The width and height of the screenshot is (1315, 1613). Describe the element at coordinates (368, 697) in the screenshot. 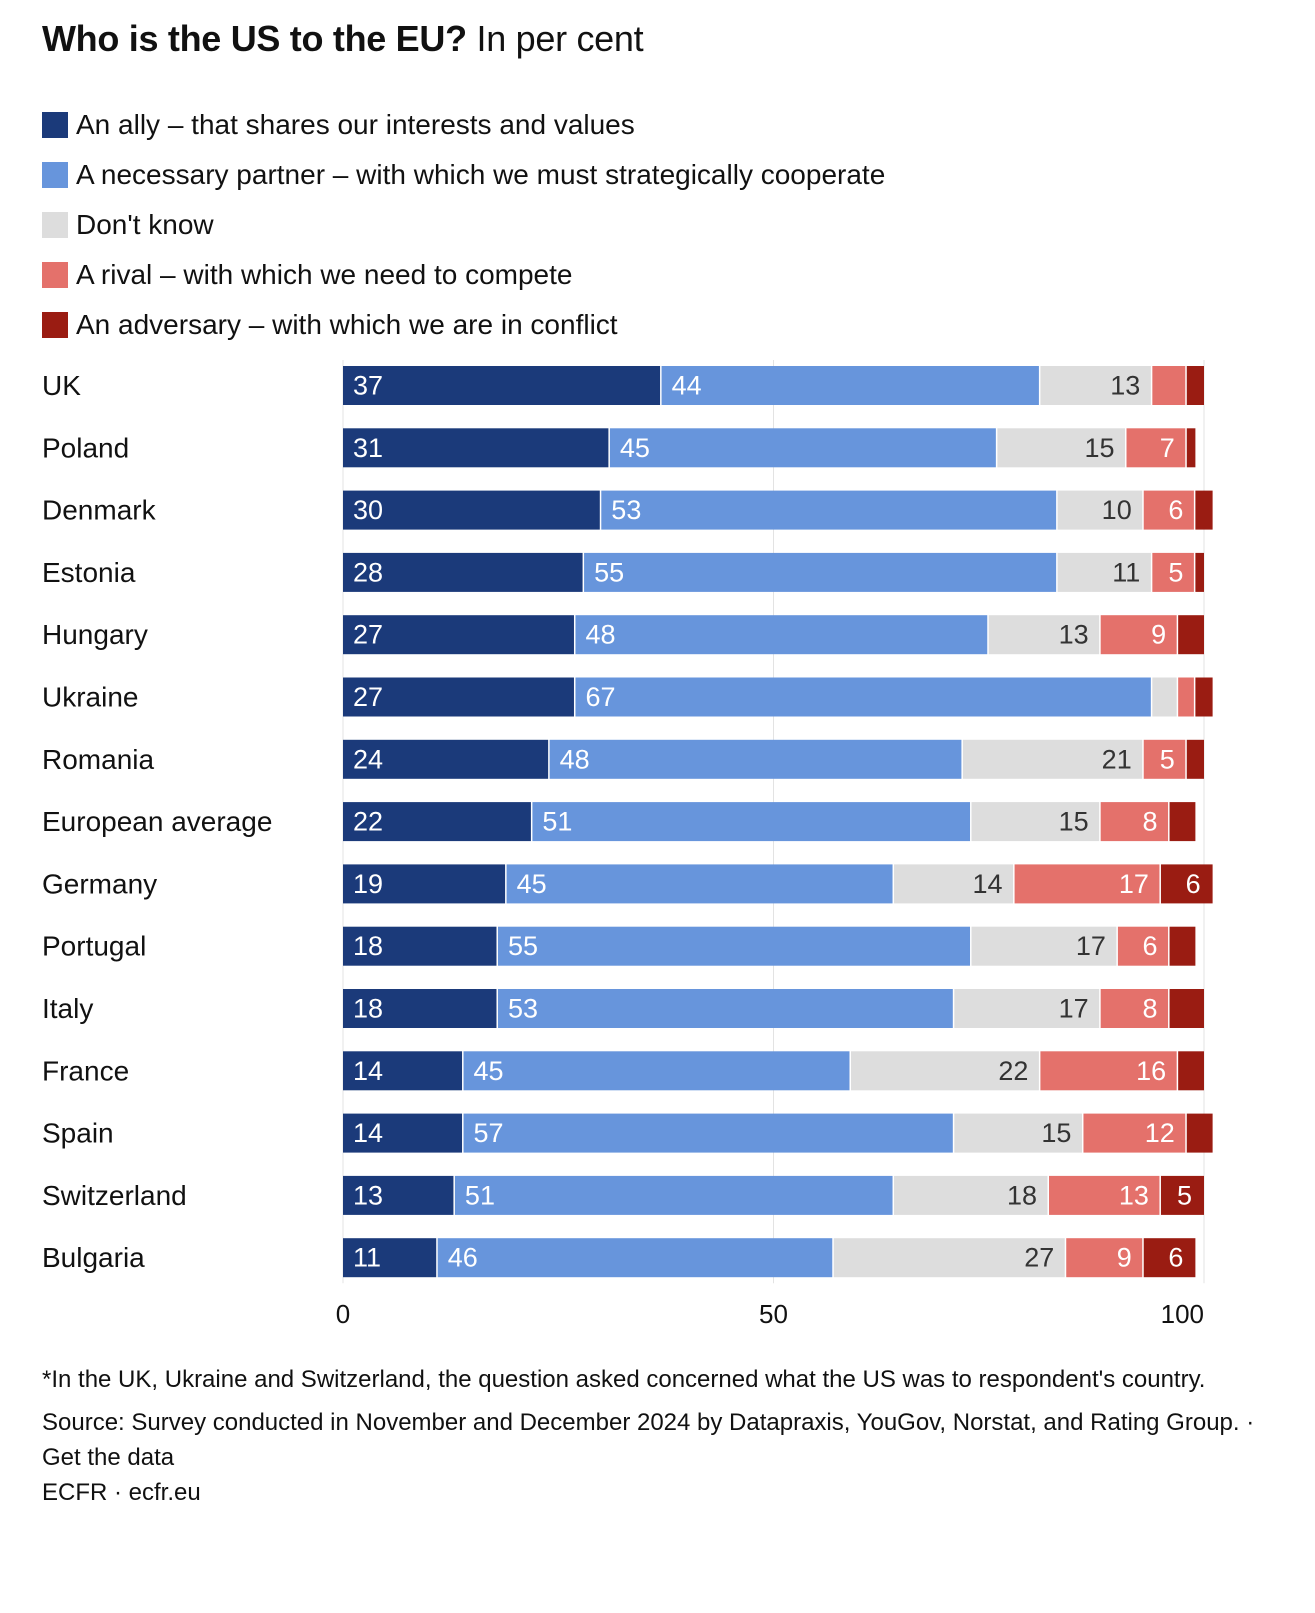

I see `data-label-ukraine-0: 27` at that location.